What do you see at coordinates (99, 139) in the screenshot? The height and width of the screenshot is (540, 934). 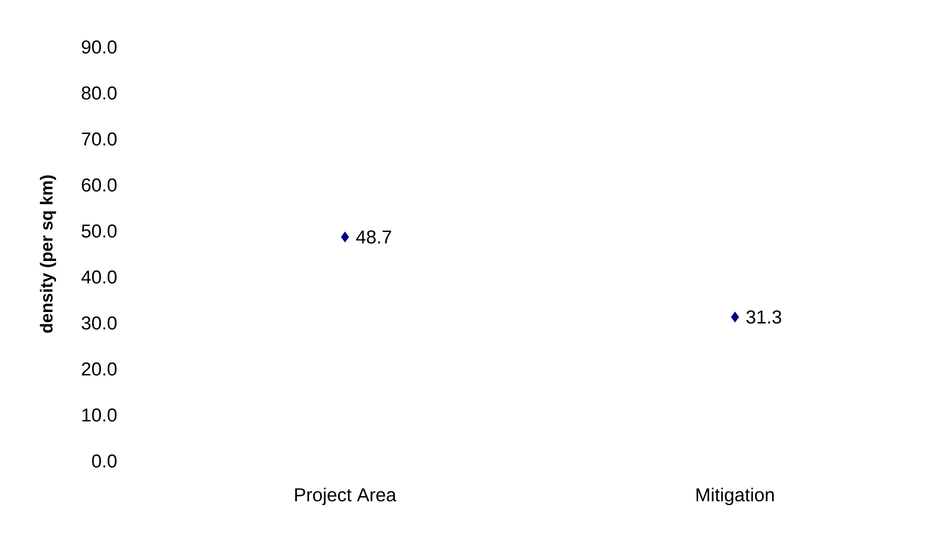 I see `y-tick-label: 70.0` at bounding box center [99, 139].